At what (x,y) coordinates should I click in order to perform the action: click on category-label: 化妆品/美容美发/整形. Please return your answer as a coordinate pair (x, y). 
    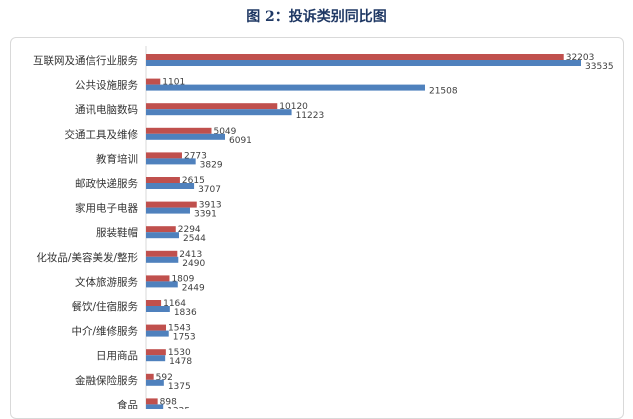
    Looking at the image, I should click on (87, 257).